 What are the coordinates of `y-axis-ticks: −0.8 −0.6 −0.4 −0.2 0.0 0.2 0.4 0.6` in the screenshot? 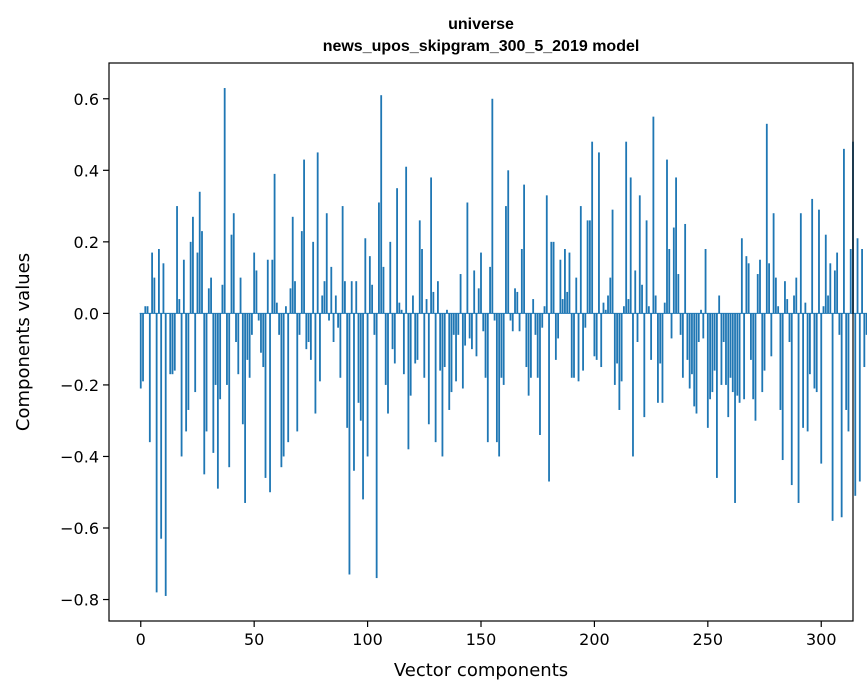 It's located at (84, 350).